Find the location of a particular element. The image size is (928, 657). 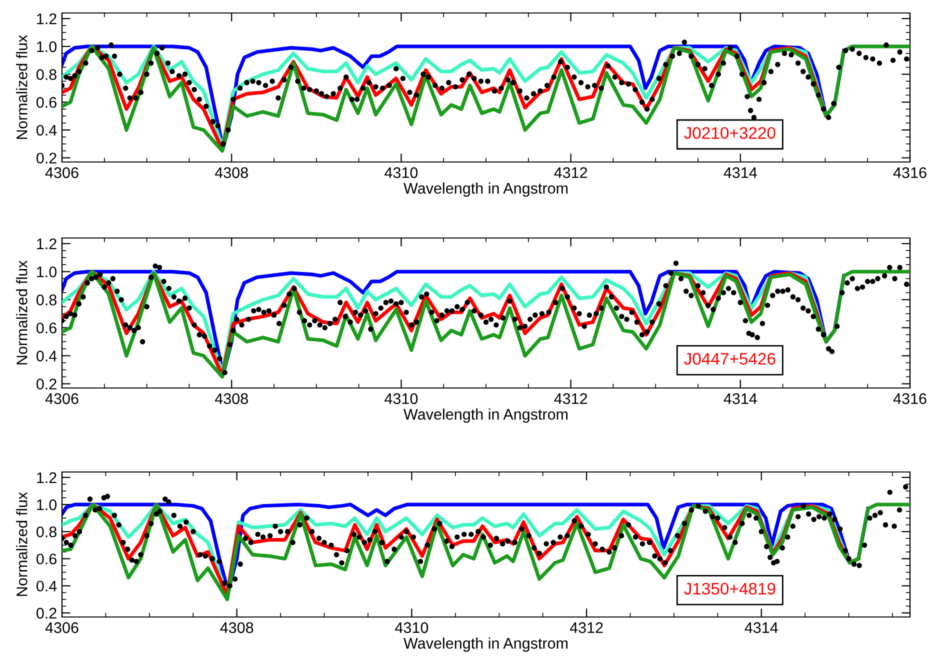

annotation: J1350+4819 is located at coordinates (730, 588).